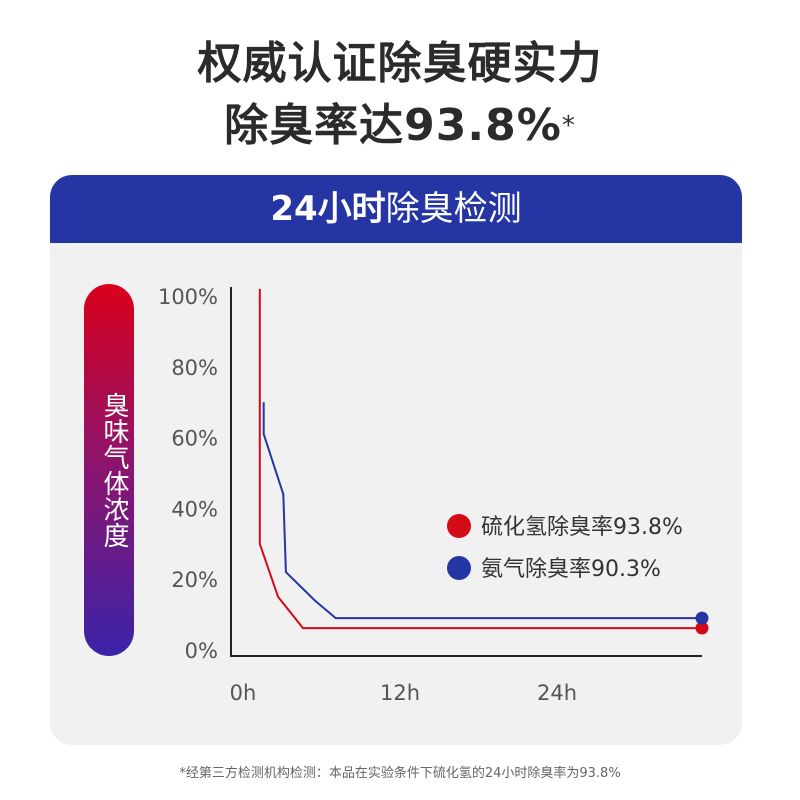  I want to click on y-tick-label: 20%, so click(194, 580).